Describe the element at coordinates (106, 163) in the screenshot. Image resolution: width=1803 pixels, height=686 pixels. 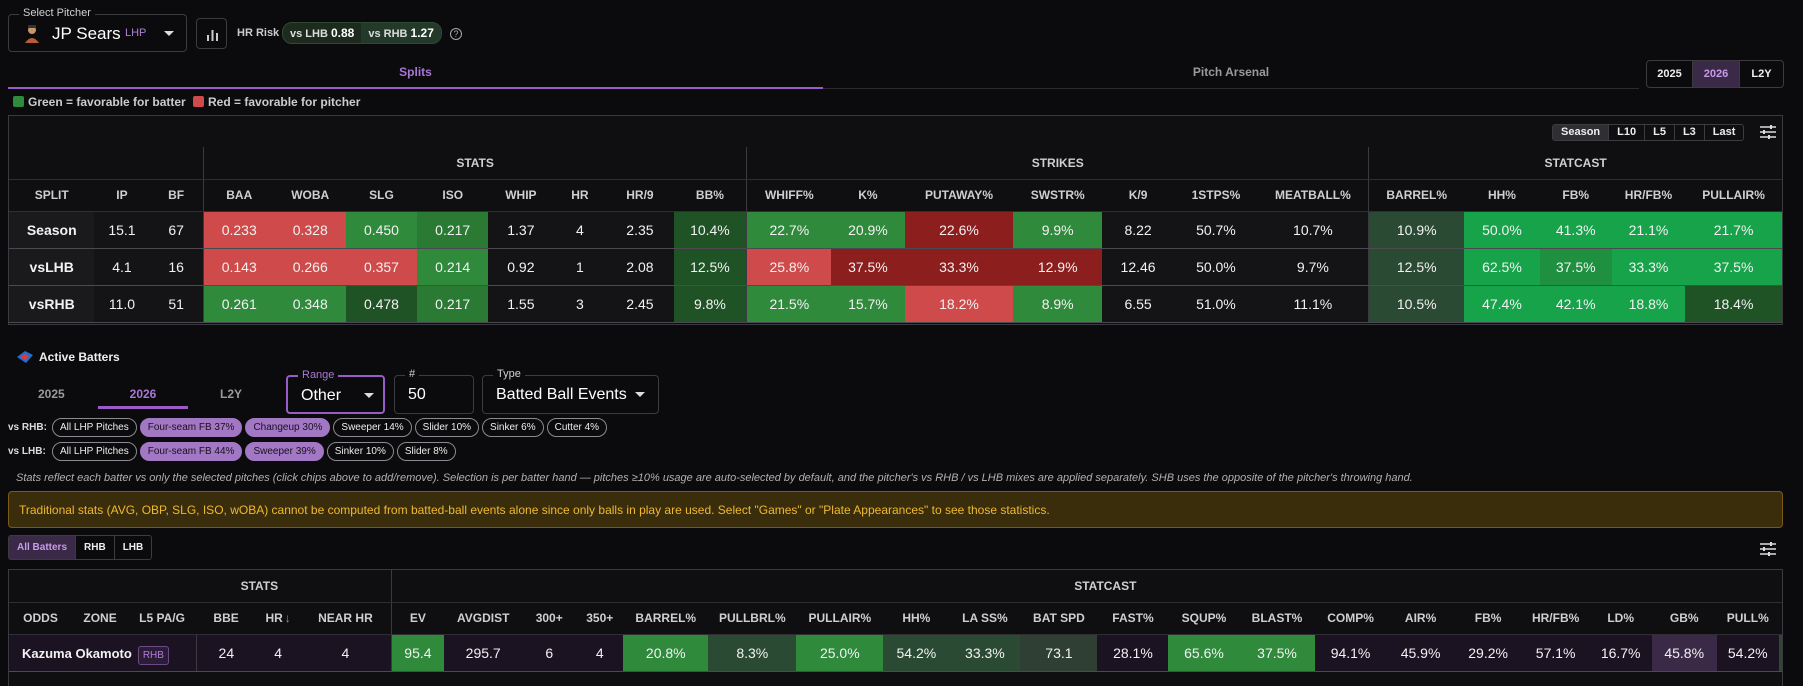
I see `splits-group-spacer` at that location.